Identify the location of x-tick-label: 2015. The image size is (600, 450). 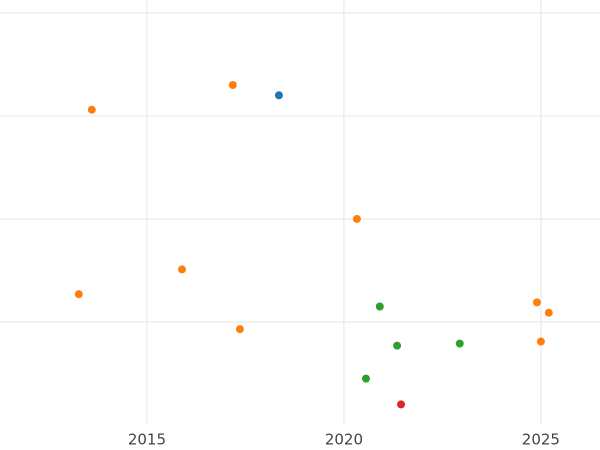
(147, 440).